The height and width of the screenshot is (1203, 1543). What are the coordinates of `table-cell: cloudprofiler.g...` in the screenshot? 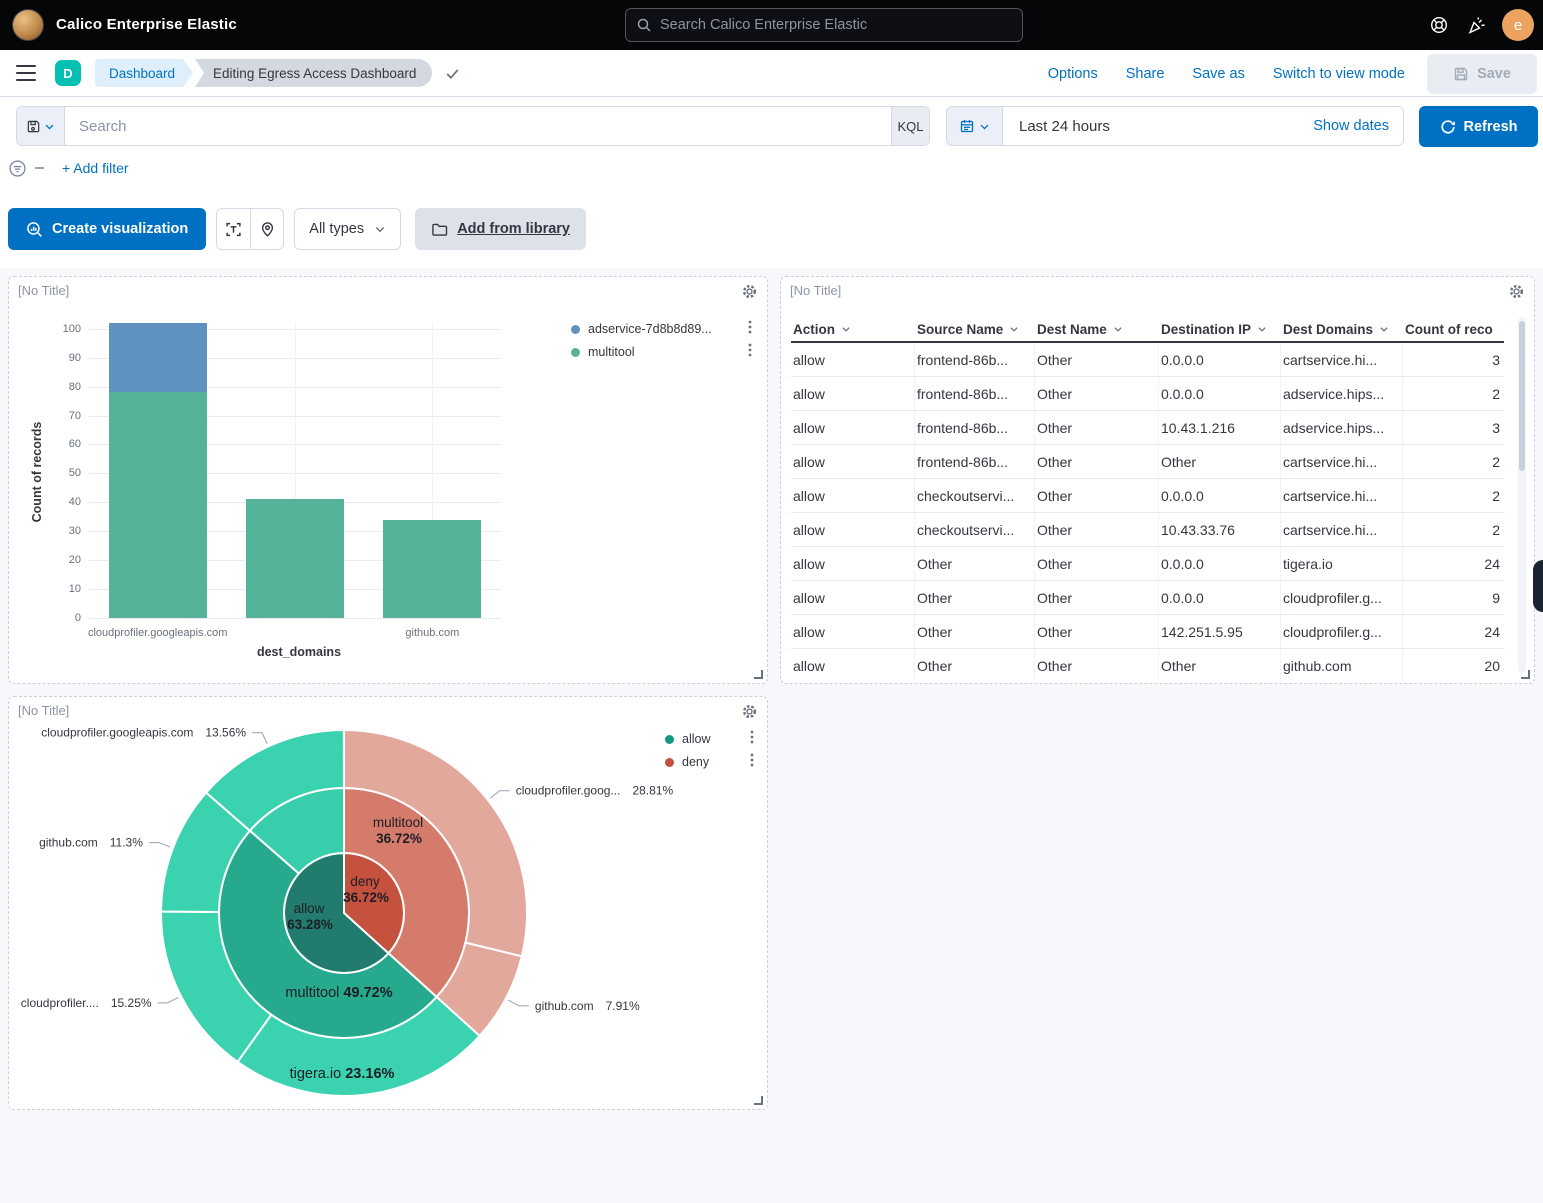 It's located at (1342, 631).